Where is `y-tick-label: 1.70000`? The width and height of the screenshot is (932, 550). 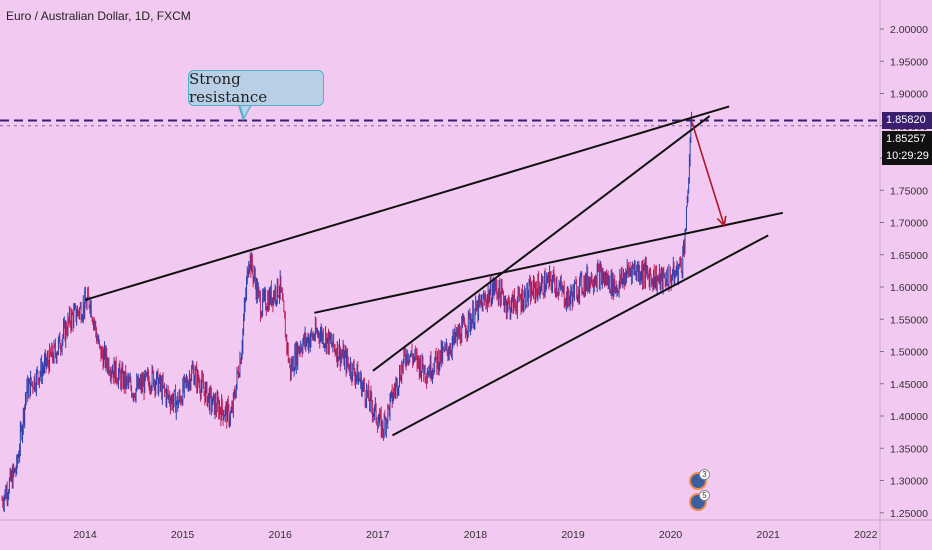 y-tick-label: 1.70000 is located at coordinates (909, 224).